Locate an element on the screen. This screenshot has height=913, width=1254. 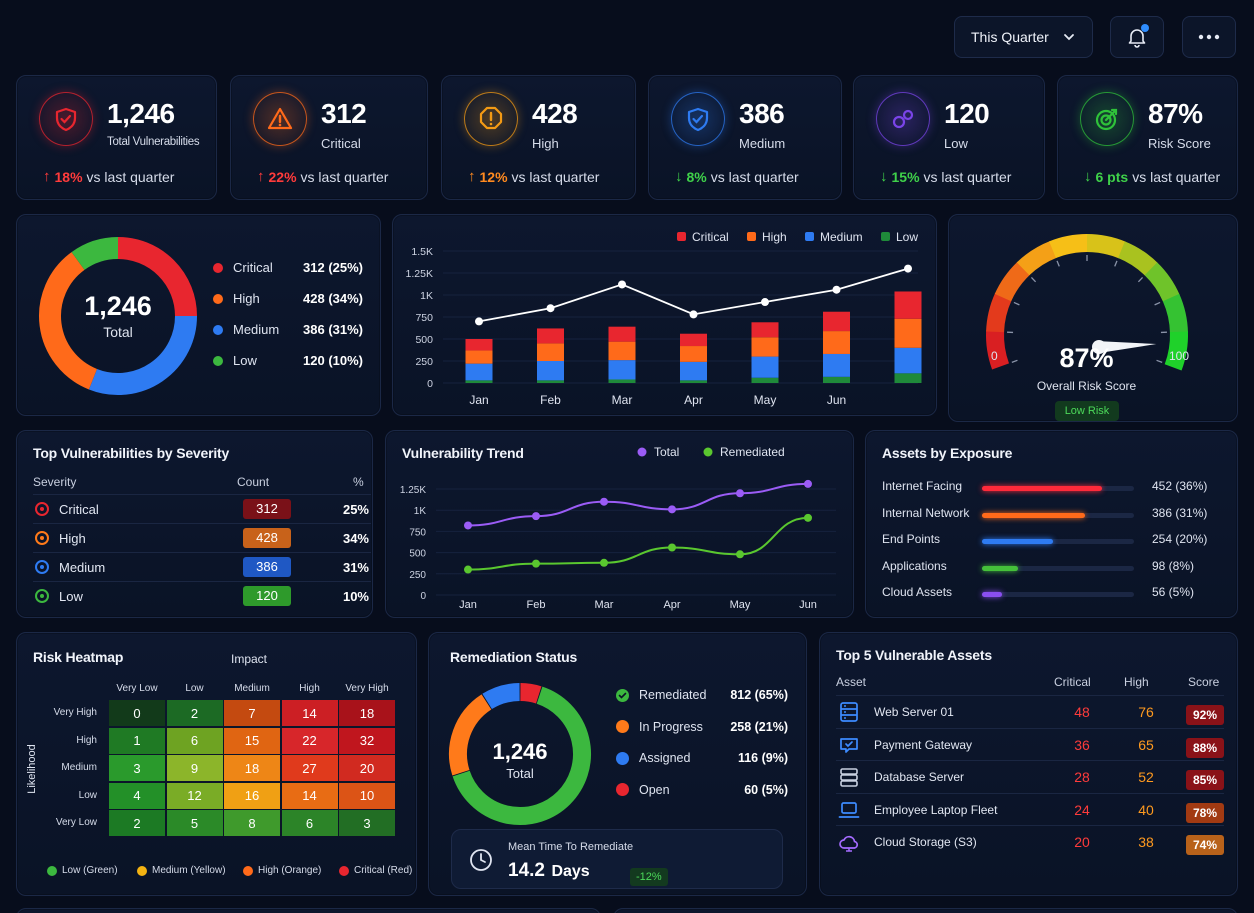
heatmap-cell: 1 is located at coordinates (137, 740).